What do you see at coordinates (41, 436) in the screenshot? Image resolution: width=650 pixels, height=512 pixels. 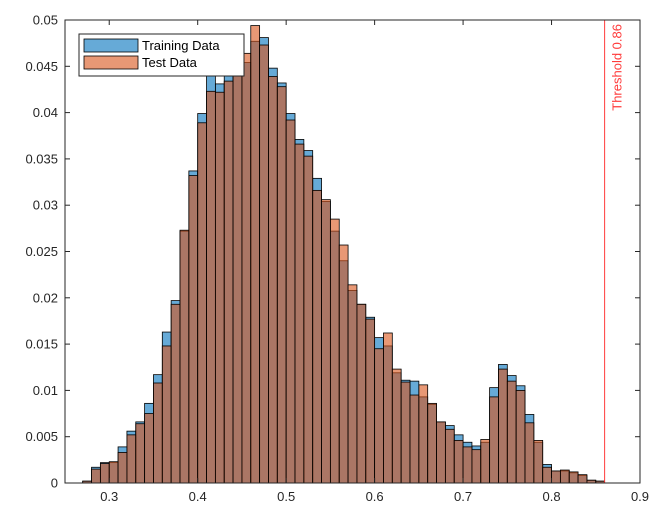 I see `y-tick-label: 0.005` at bounding box center [41, 436].